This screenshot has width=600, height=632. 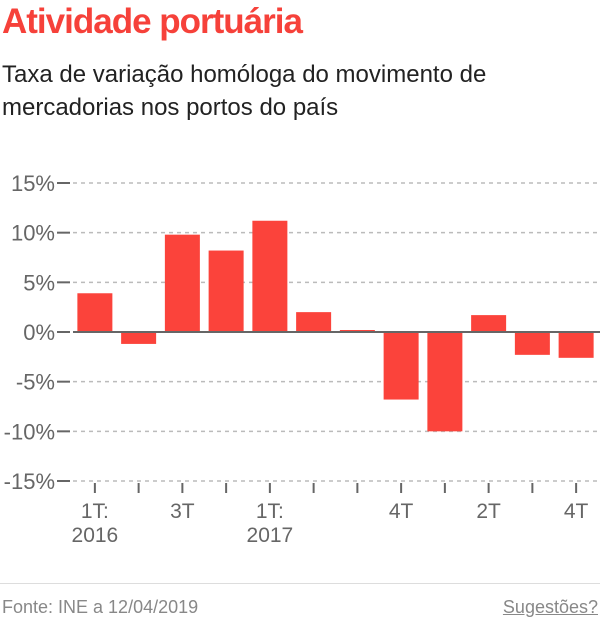 I want to click on x-tick-label: 3T, so click(x=182, y=511).